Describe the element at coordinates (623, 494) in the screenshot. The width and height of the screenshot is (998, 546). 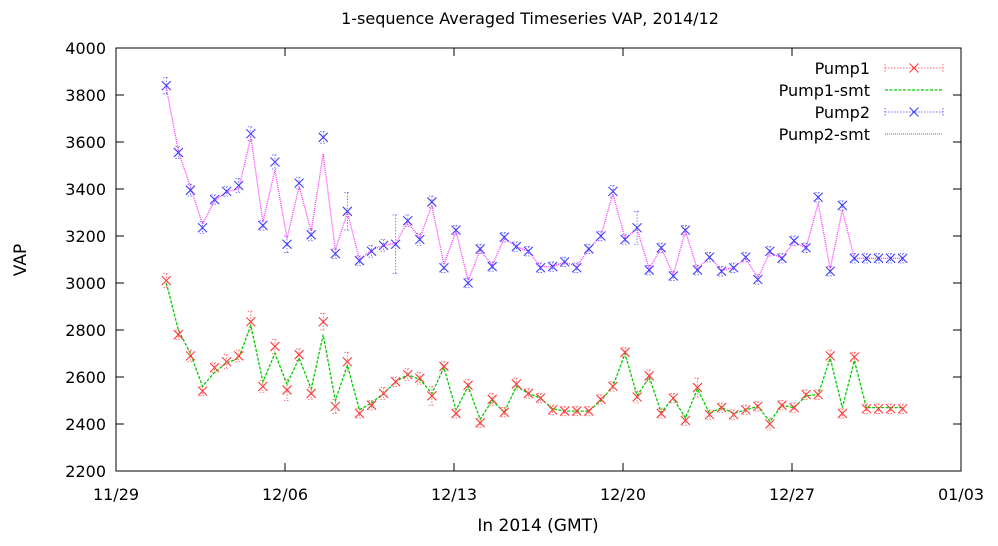
I see `x-tick-label: 12/20` at that location.